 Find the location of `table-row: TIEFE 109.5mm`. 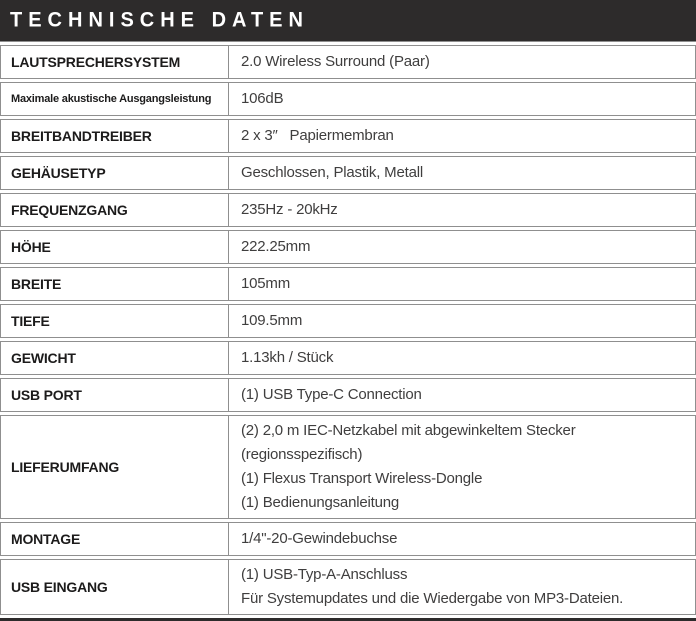

table-row: TIEFE 109.5mm is located at coordinates (348, 321).